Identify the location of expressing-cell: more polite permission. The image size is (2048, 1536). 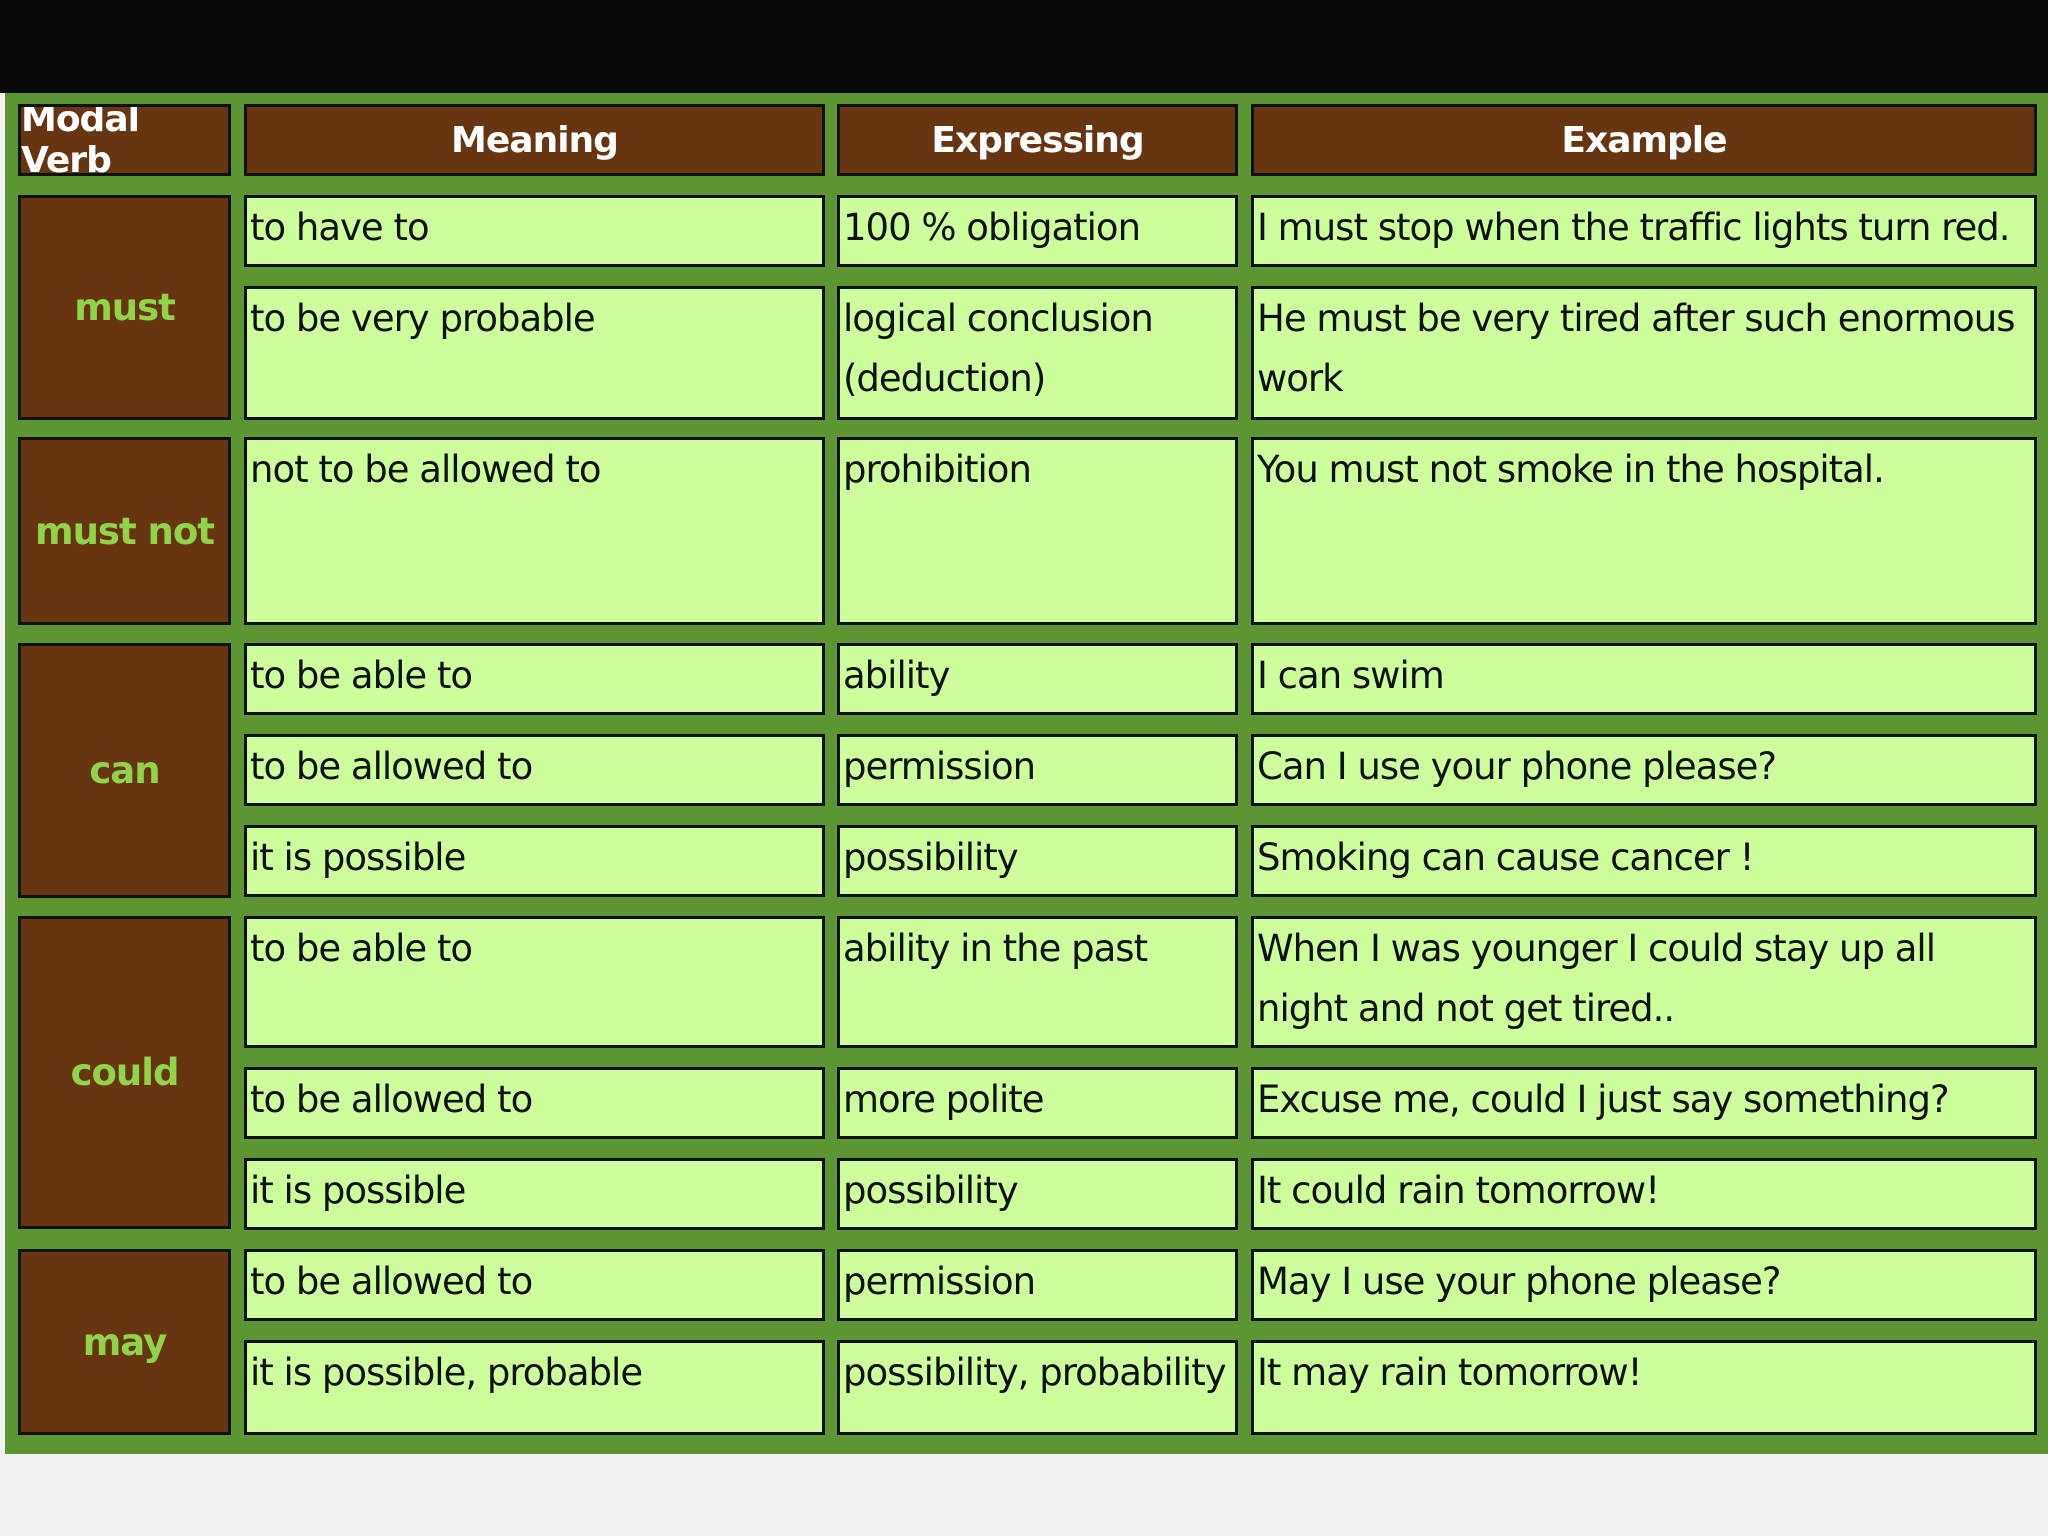
(1037, 1103).